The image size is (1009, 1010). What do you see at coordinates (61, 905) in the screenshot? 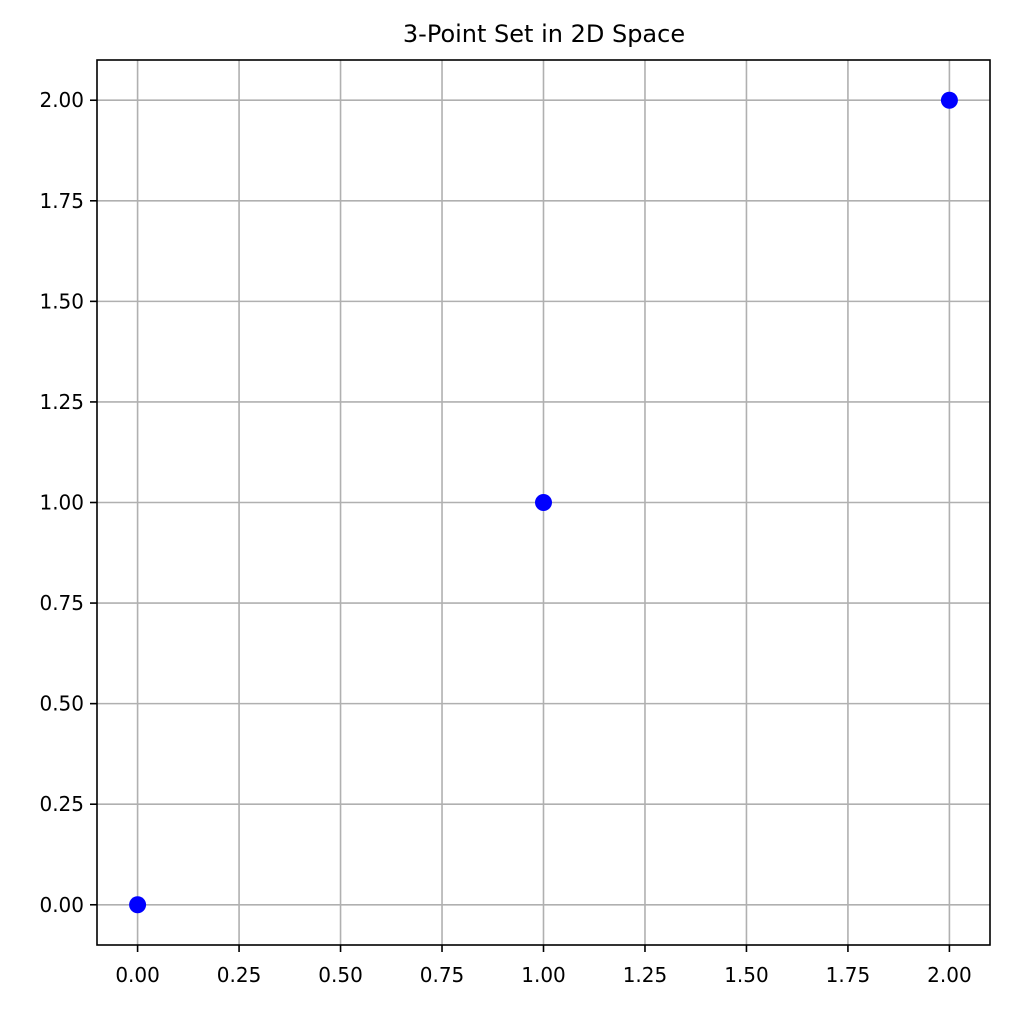
I see `y-tick-label: 0.00` at bounding box center [61, 905].